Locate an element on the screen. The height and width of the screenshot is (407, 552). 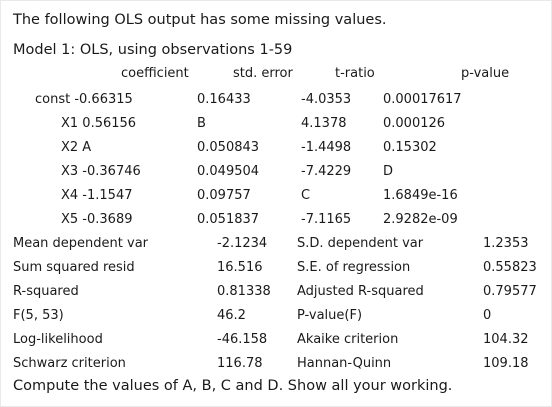
stat-value: -46.158 is located at coordinates (242, 339).